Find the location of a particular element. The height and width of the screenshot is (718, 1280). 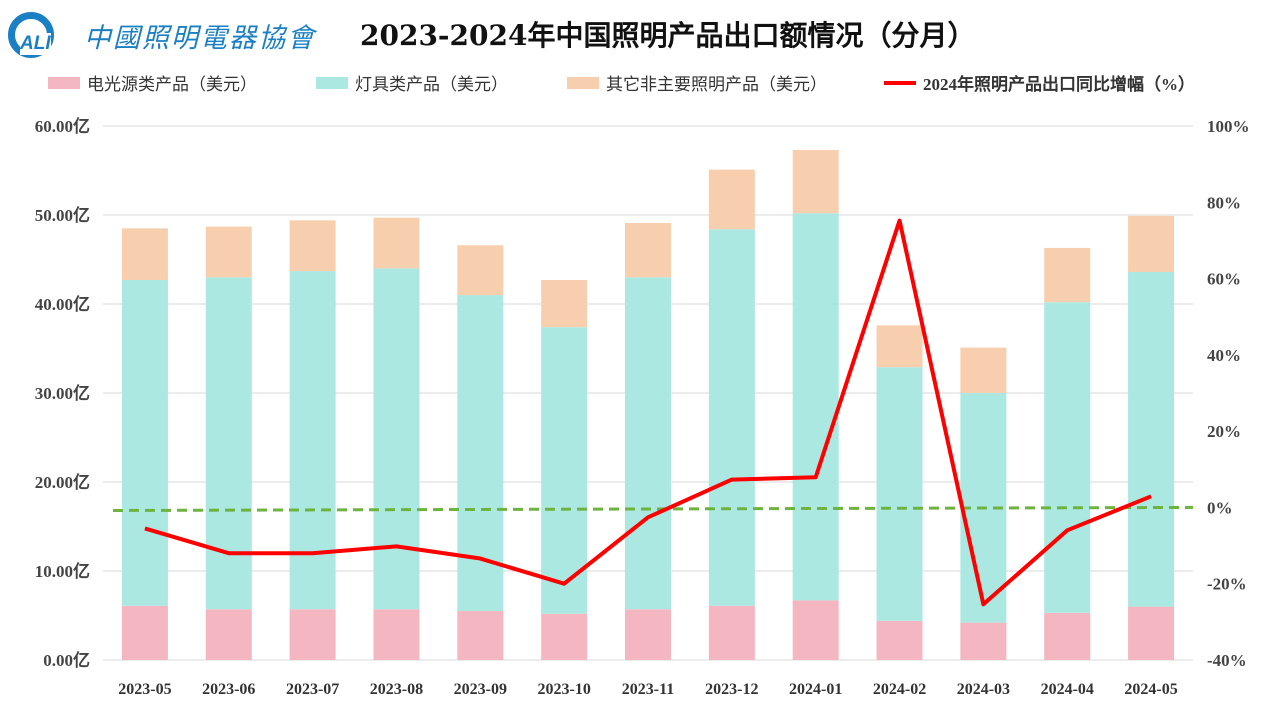

x-tick-label: 2023-07 is located at coordinates (312, 689).